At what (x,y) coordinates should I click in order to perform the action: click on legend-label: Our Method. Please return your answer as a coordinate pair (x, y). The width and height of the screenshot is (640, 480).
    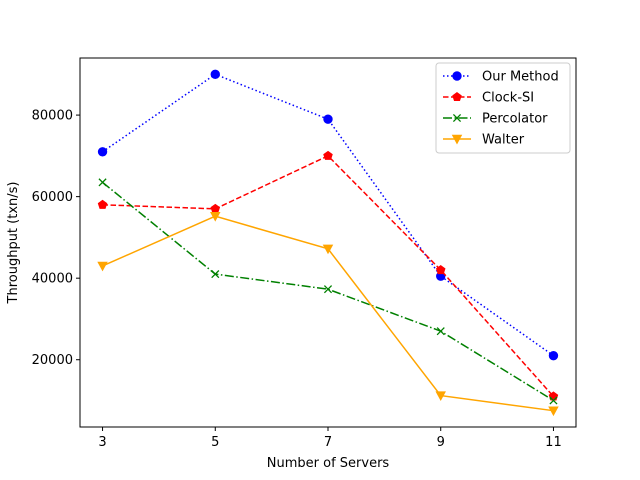
    Looking at the image, I should click on (520, 77).